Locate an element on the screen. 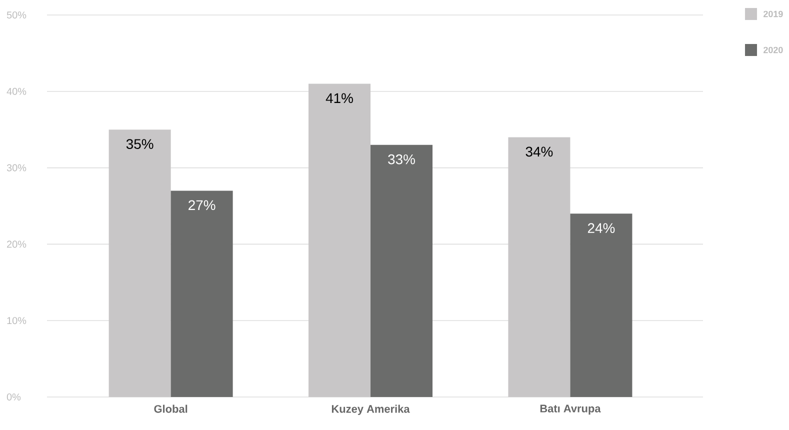 The image size is (789, 430). y-tick-label: 20% is located at coordinates (16, 244).